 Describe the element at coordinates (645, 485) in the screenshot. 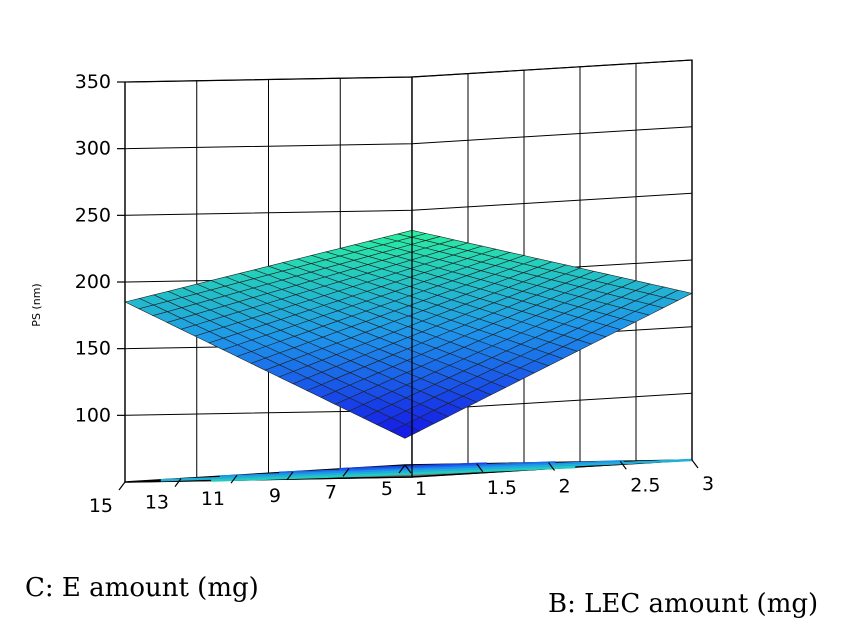

I see `b-tick-label: 2.5` at that location.